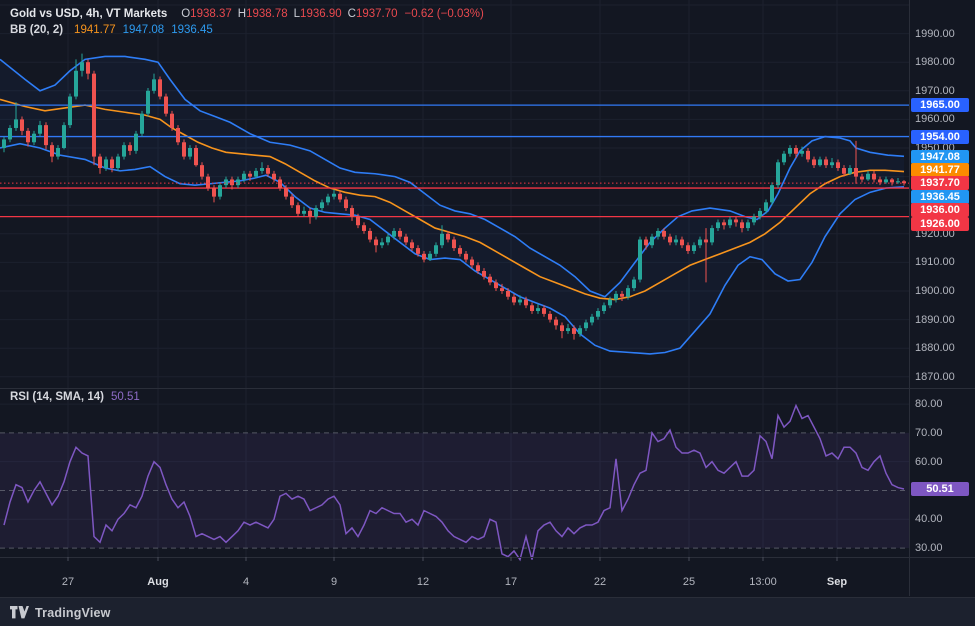  Describe the element at coordinates (423, 582) in the screenshot. I see `time-axis-label: 12` at that location.